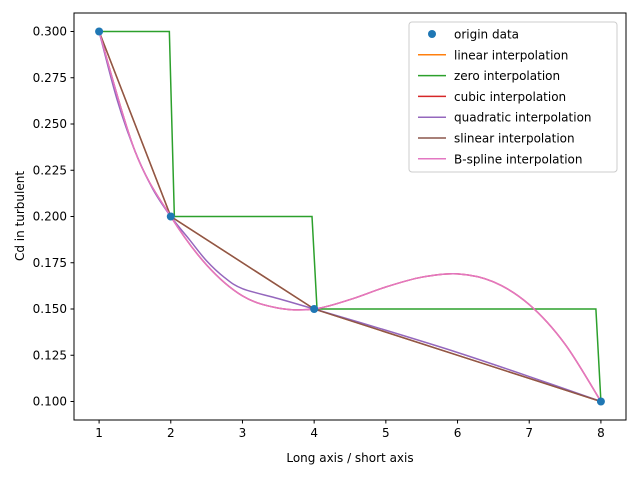 Image resolution: width=640 pixels, height=480 pixels. What do you see at coordinates (486, 35) in the screenshot?
I see `legend-entry-label: origin data` at bounding box center [486, 35].